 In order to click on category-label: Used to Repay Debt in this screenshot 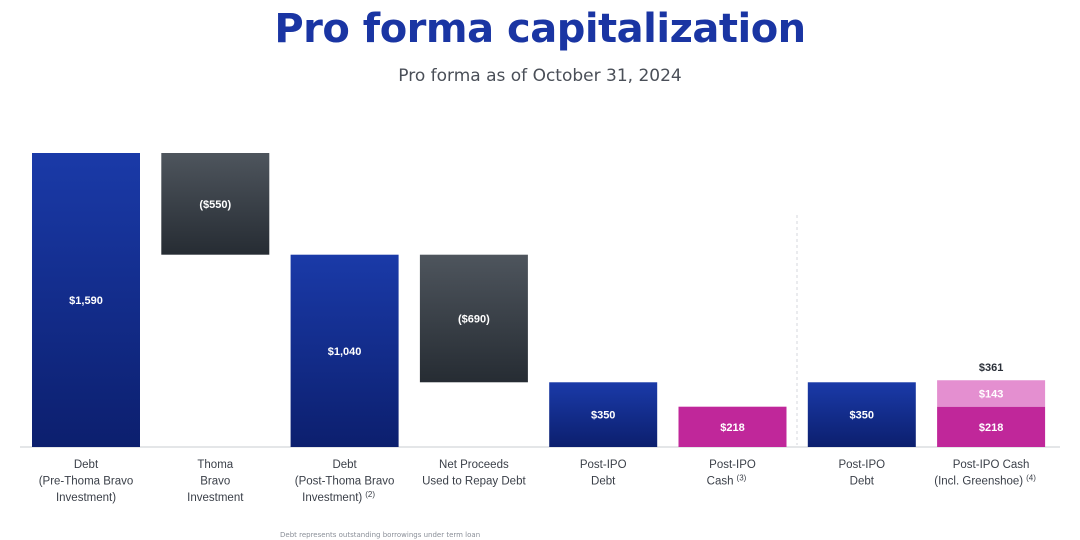, I will do `click(474, 482)`.